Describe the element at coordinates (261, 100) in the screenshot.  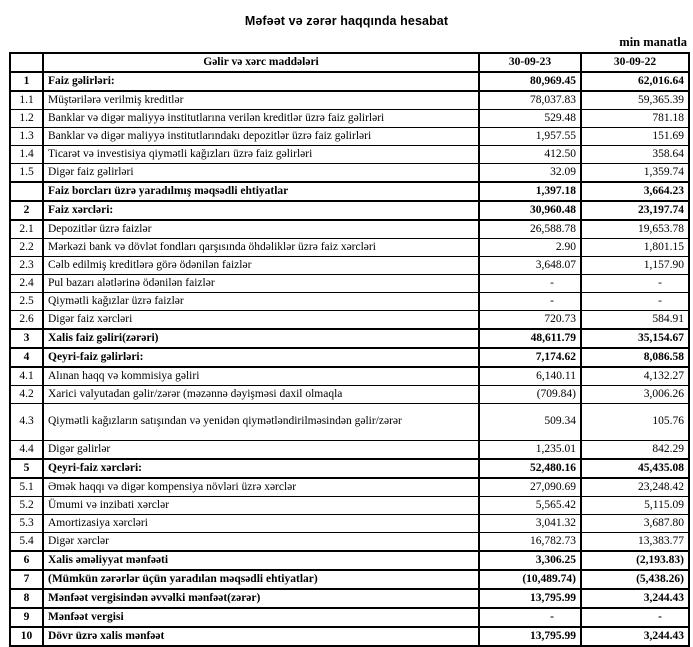
I see `row-label: Müştərilərə verilmiş kreditlər` at that location.